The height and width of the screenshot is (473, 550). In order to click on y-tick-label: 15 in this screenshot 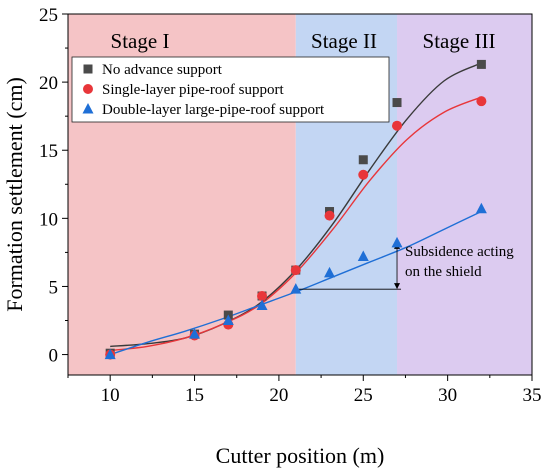, I will do `click(48, 151)`.